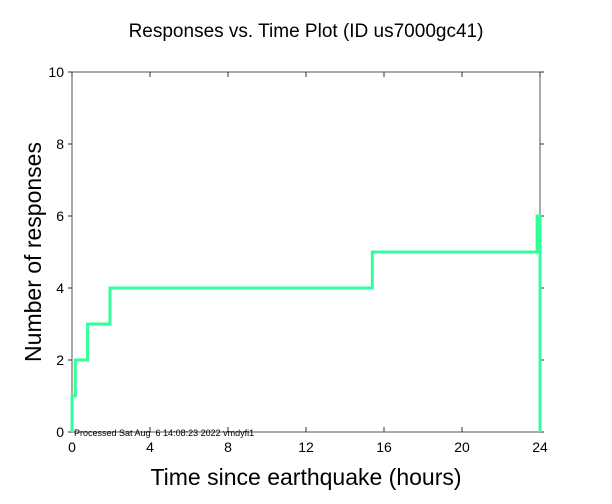 The height and width of the screenshot is (504, 612). What do you see at coordinates (56, 72) in the screenshot?
I see `y-tick-label: 10` at bounding box center [56, 72].